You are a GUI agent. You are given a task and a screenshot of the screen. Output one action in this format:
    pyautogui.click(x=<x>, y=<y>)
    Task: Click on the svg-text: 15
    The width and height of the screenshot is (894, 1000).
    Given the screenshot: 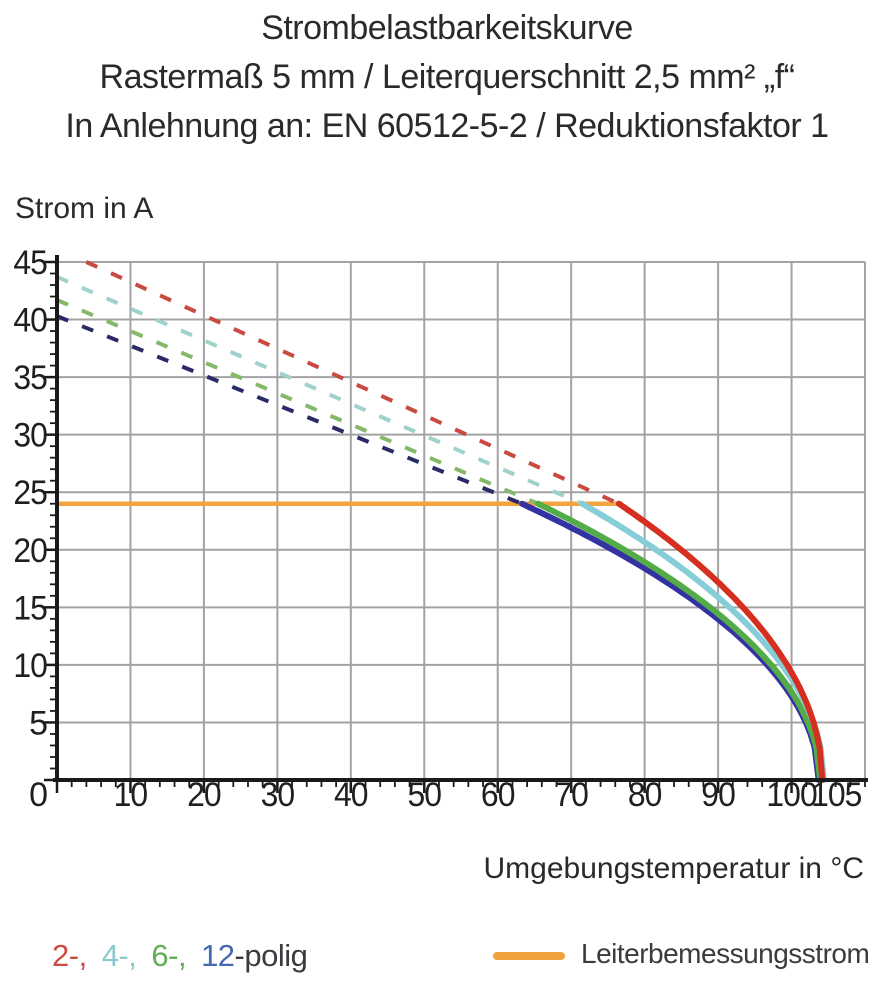 What is the action you would take?
    pyautogui.click(x=30, y=608)
    